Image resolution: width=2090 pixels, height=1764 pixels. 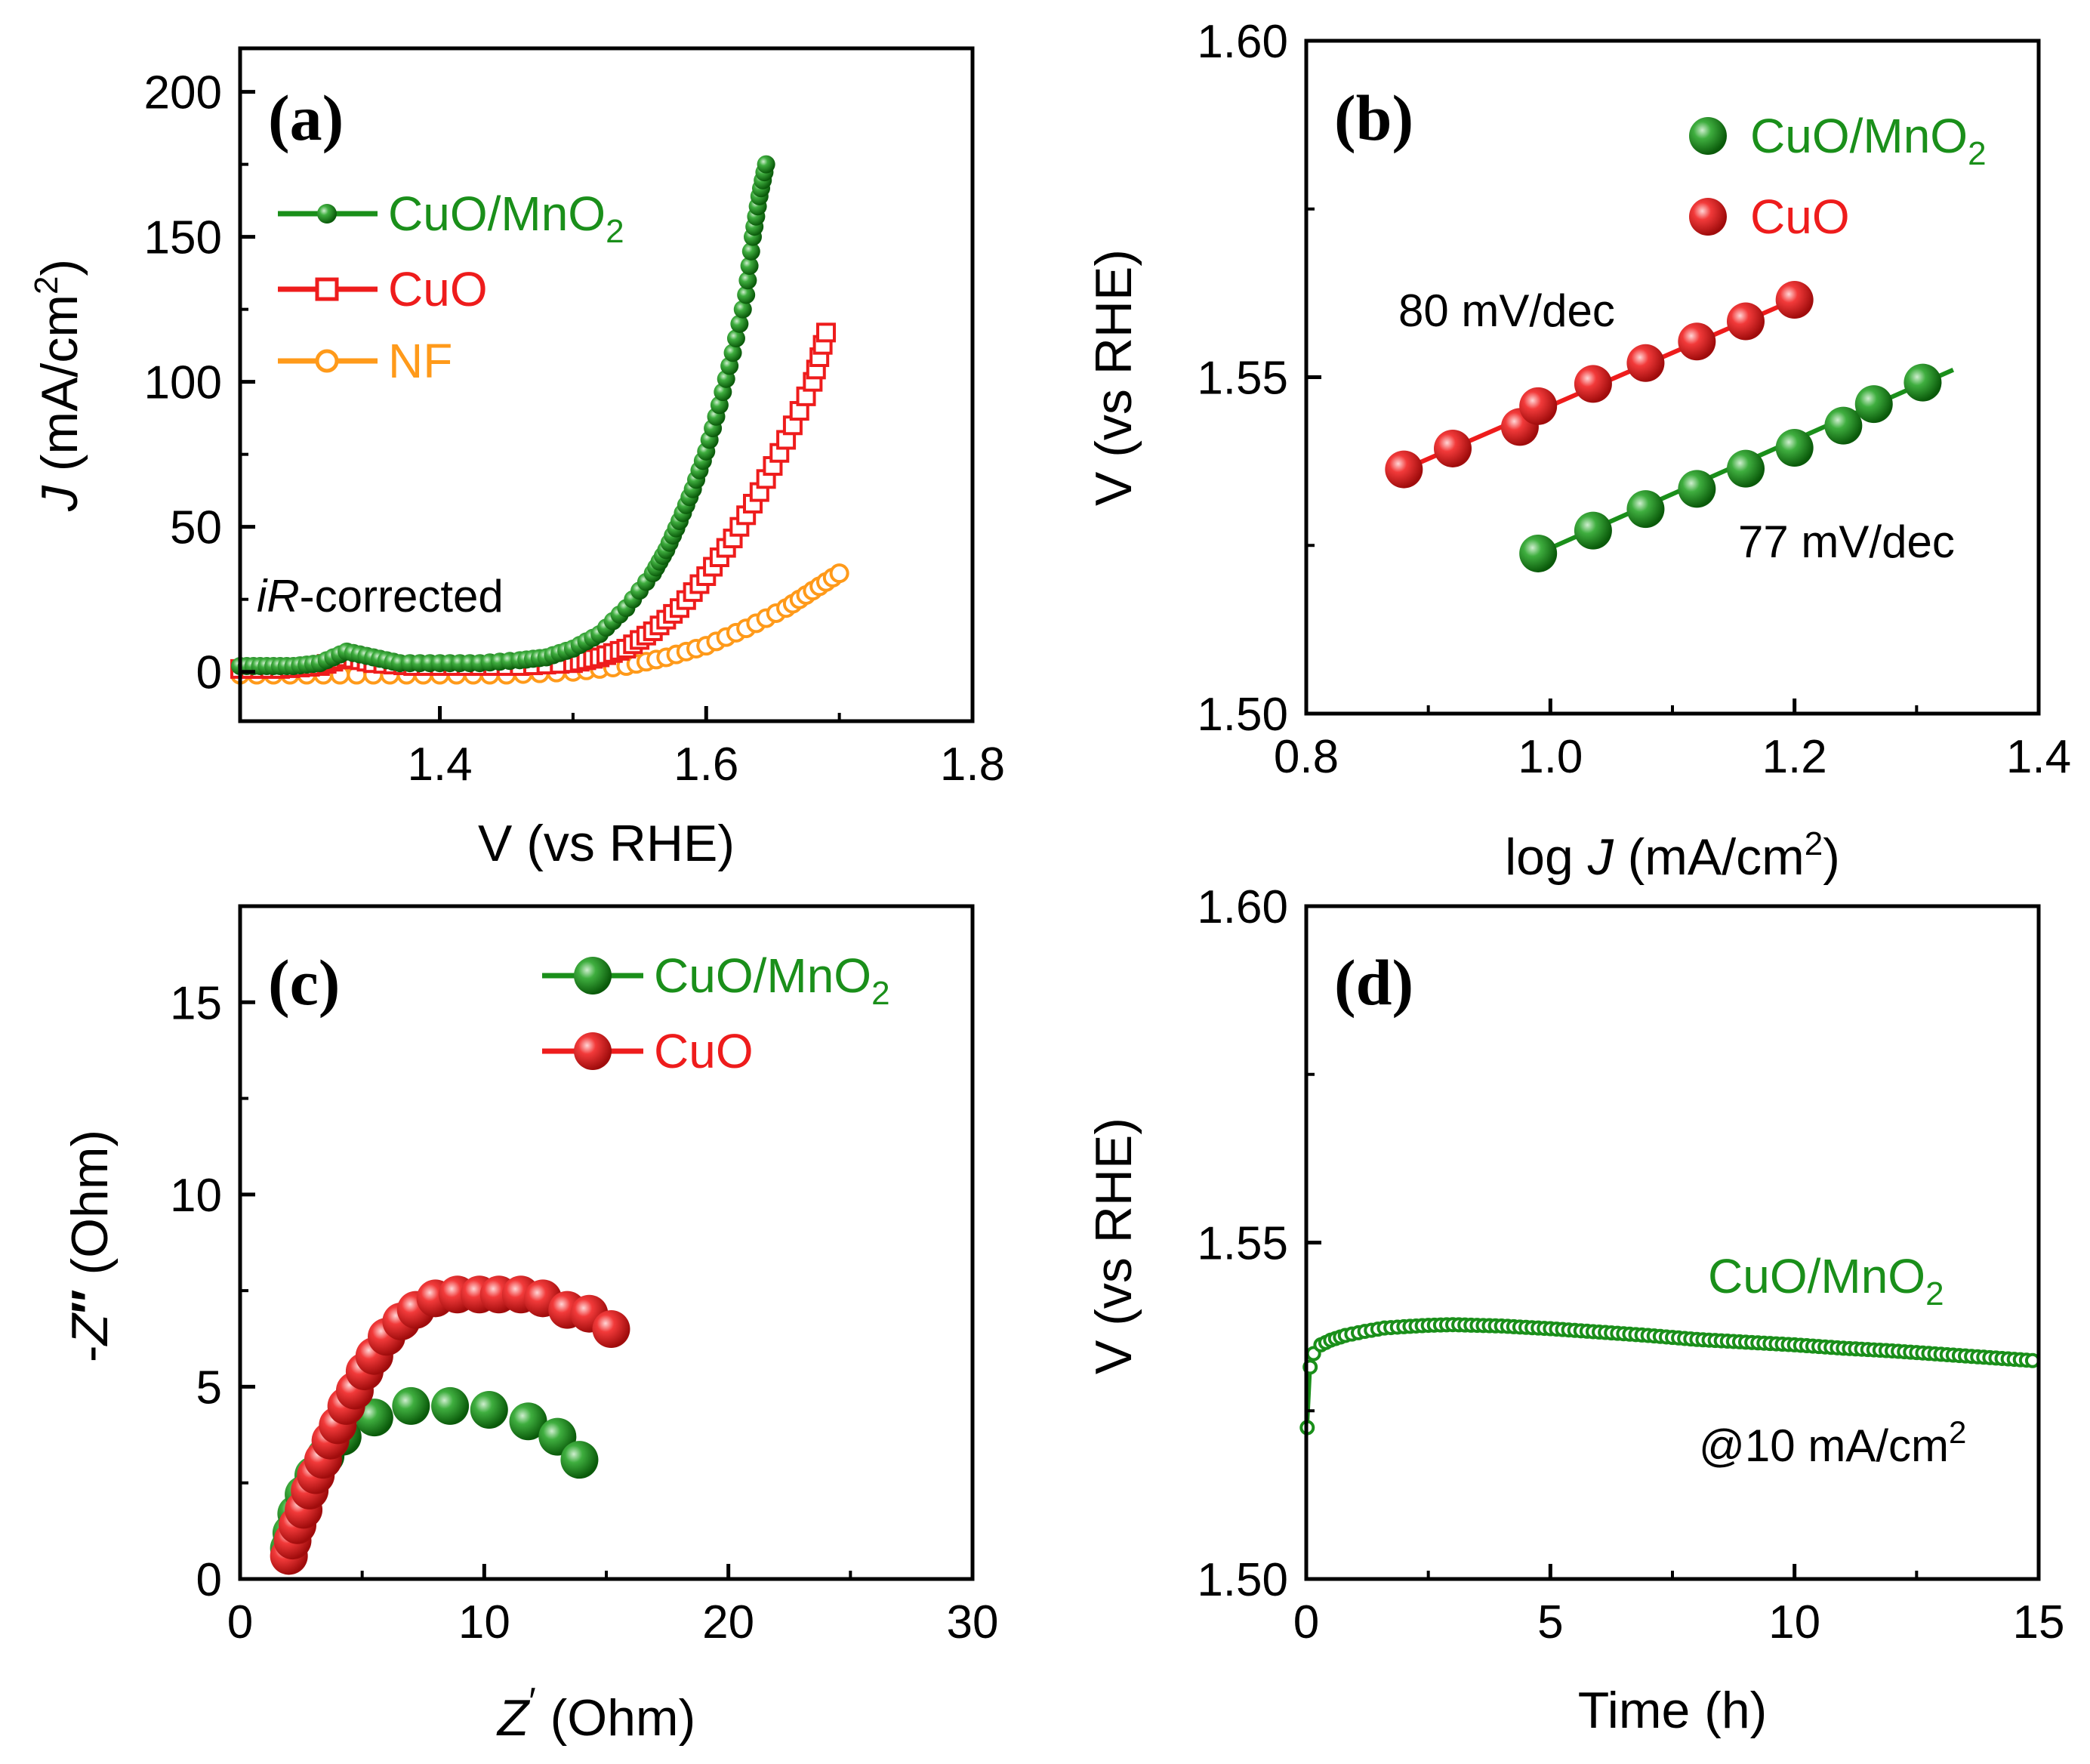 What do you see at coordinates (1669, 1376) in the screenshot?
I see `panel-d-plot-area` at bounding box center [1669, 1376].